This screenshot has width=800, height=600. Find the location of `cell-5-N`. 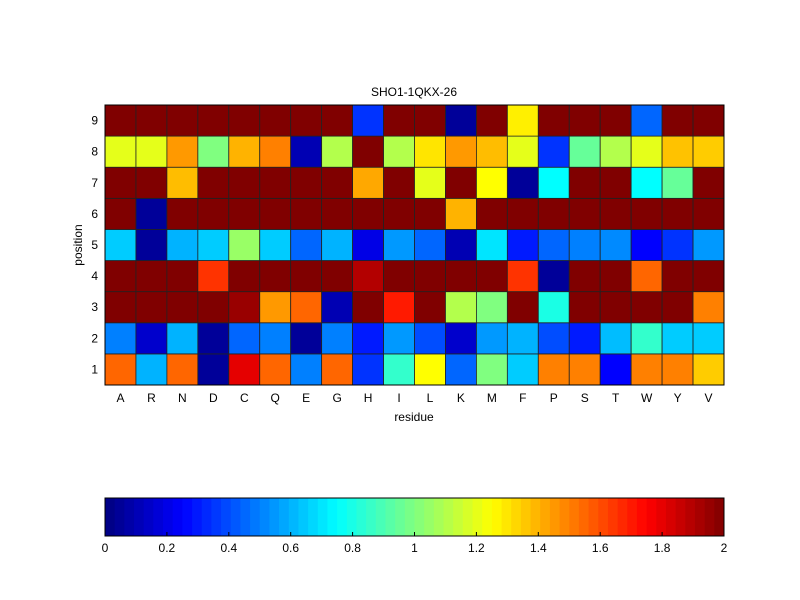

cell-5-N is located at coordinates (182, 245).